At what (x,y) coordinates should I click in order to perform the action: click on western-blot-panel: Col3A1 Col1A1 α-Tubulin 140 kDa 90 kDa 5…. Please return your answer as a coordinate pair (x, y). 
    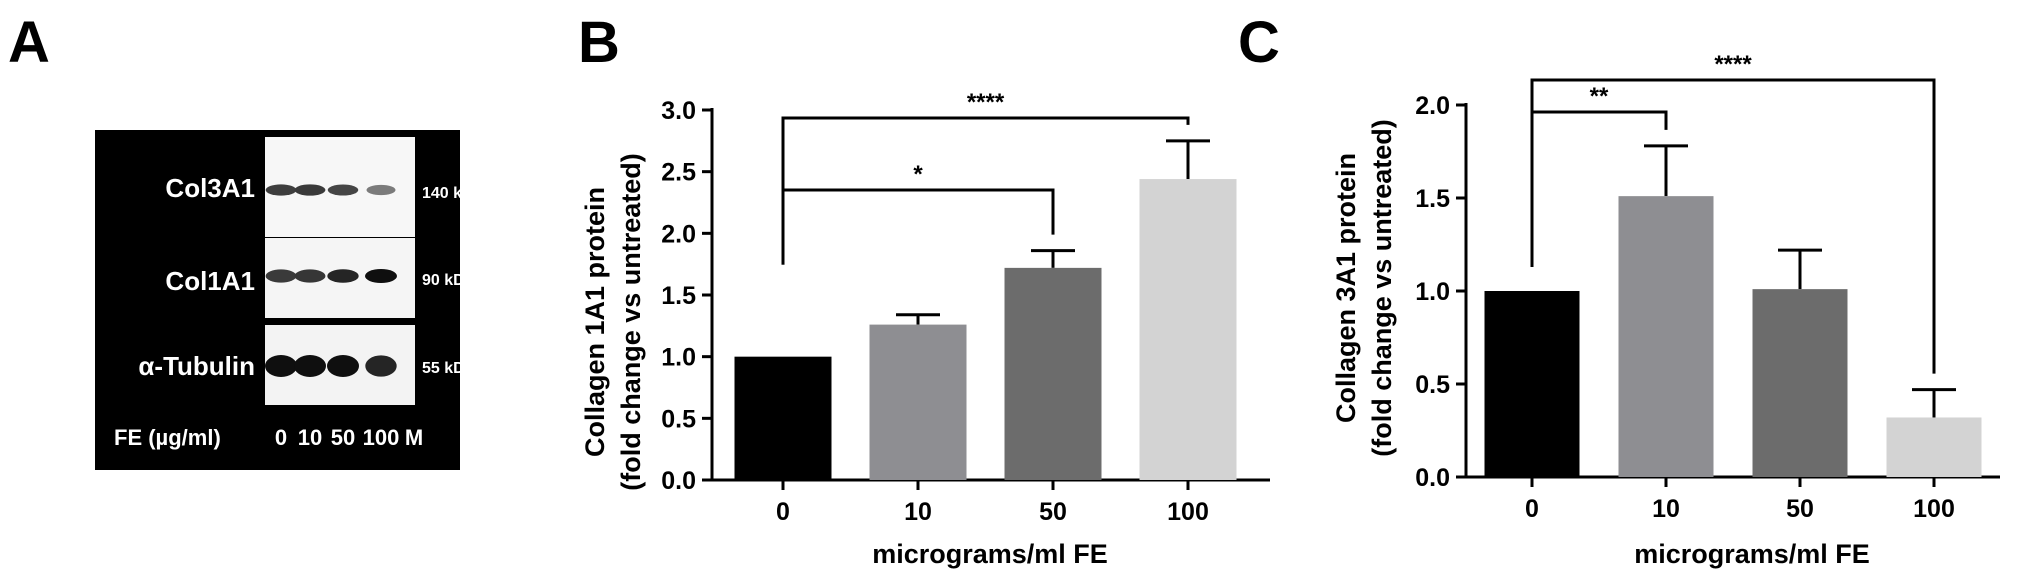
    Looking at the image, I should click on (289, 300).